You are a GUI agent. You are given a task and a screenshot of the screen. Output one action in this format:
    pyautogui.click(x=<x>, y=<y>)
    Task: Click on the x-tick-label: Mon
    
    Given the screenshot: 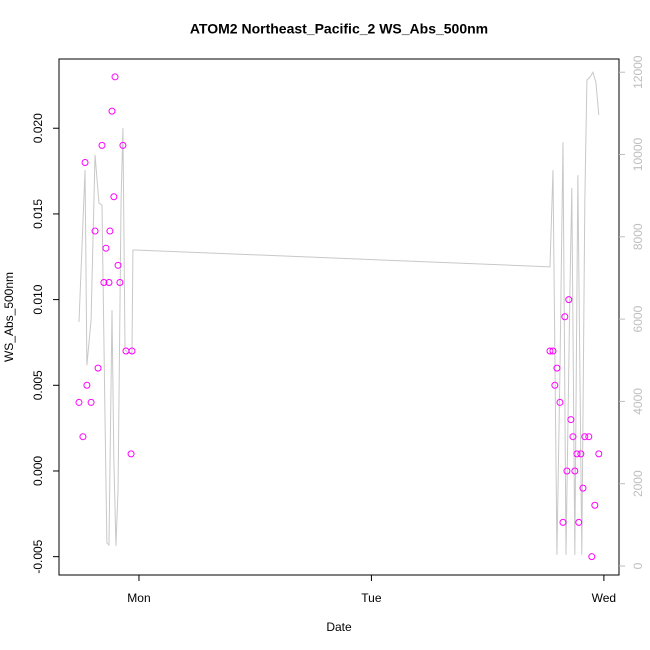 What is the action you would take?
    pyautogui.click(x=138, y=598)
    